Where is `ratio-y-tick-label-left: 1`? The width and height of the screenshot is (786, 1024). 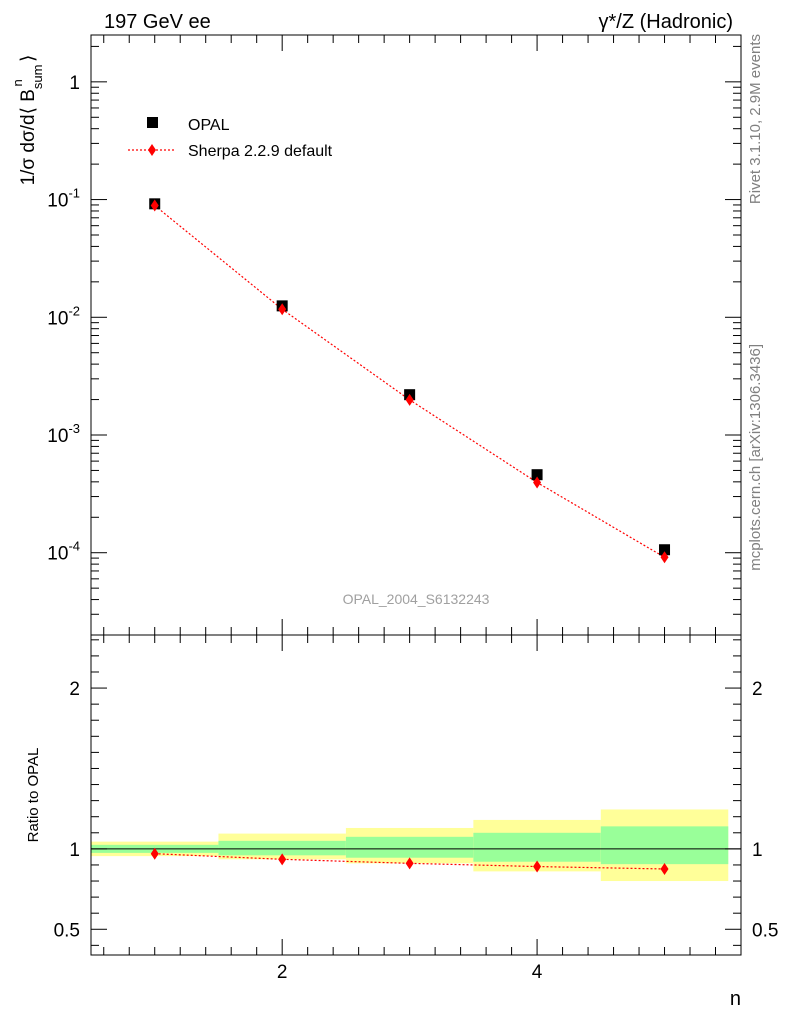
ratio-y-tick-label-left: 1 is located at coordinates (74, 850).